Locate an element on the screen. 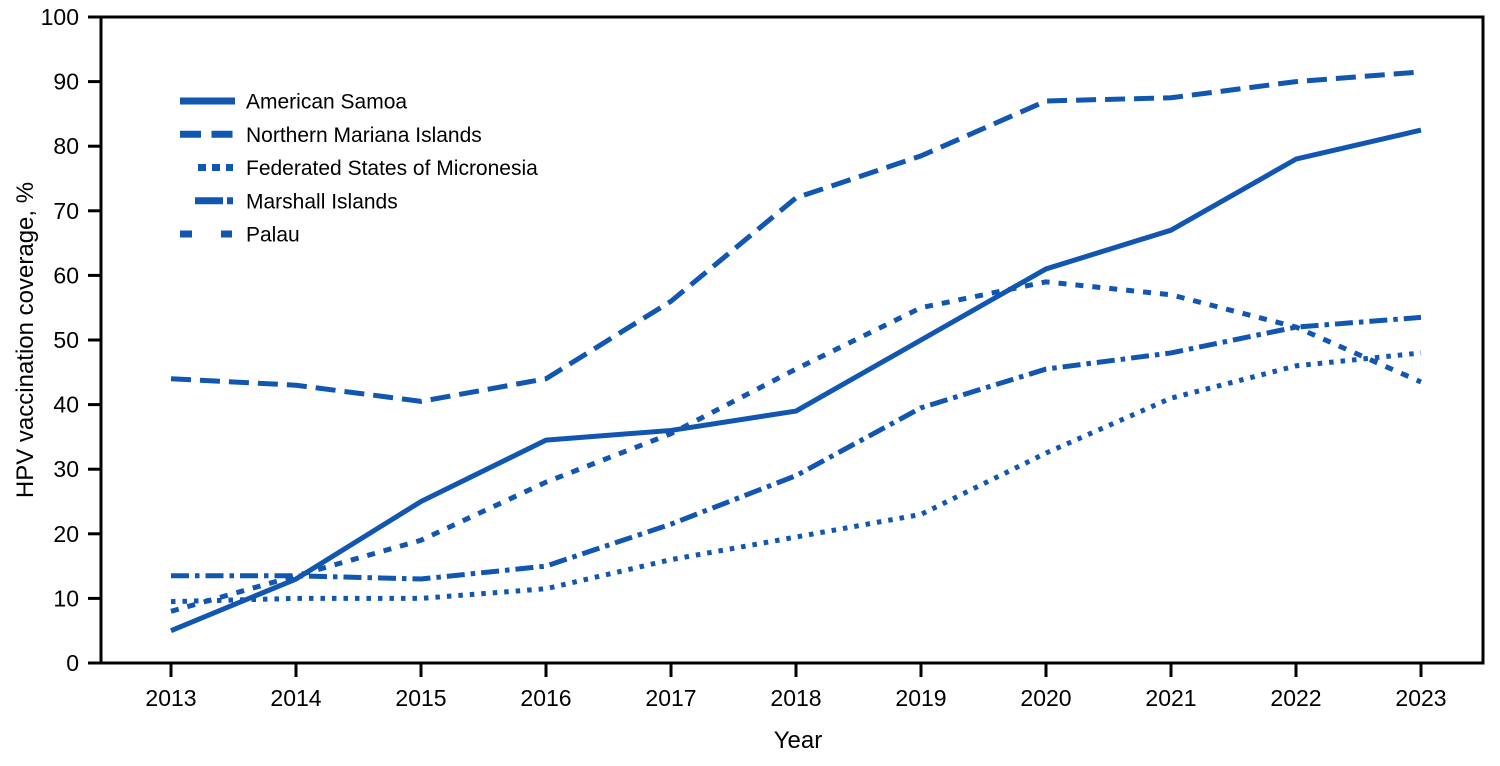  y-tick-label: 10 is located at coordinates (66, 598).